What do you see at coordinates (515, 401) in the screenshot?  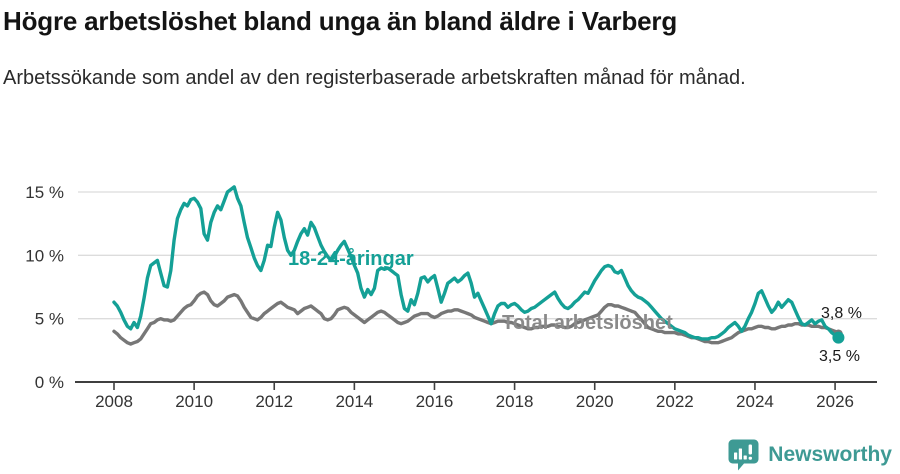 I see `x-tick-label: 2018` at bounding box center [515, 401].